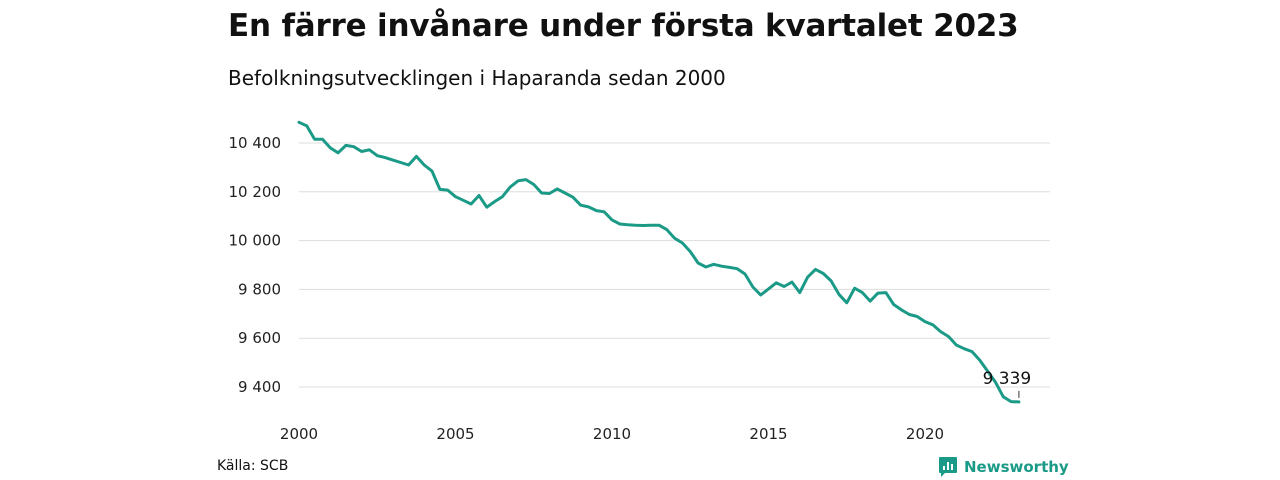 Image resolution: width=1280 pixels, height=480 pixels. Describe the element at coordinates (768, 434) in the screenshot. I see `x-tick-label: 2015` at that location.